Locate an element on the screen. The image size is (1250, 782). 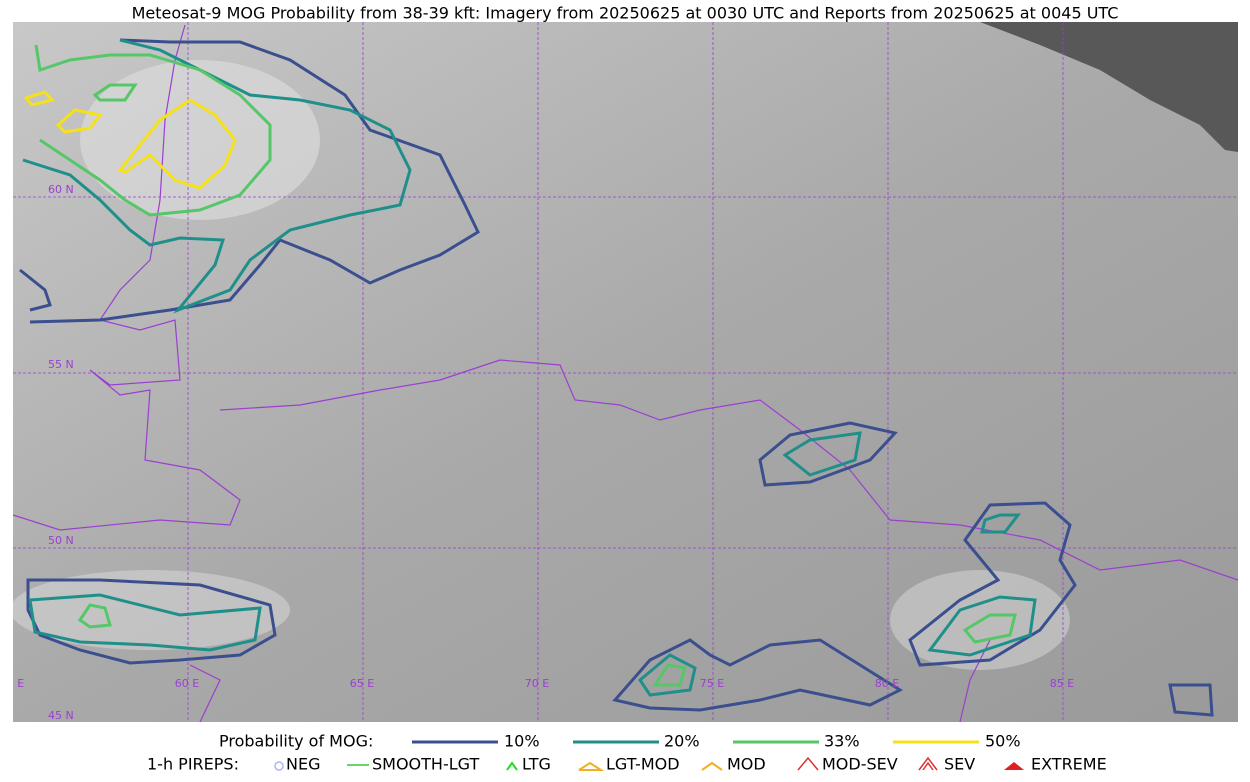
lon-label: 70 E is located at coordinates (537, 683).